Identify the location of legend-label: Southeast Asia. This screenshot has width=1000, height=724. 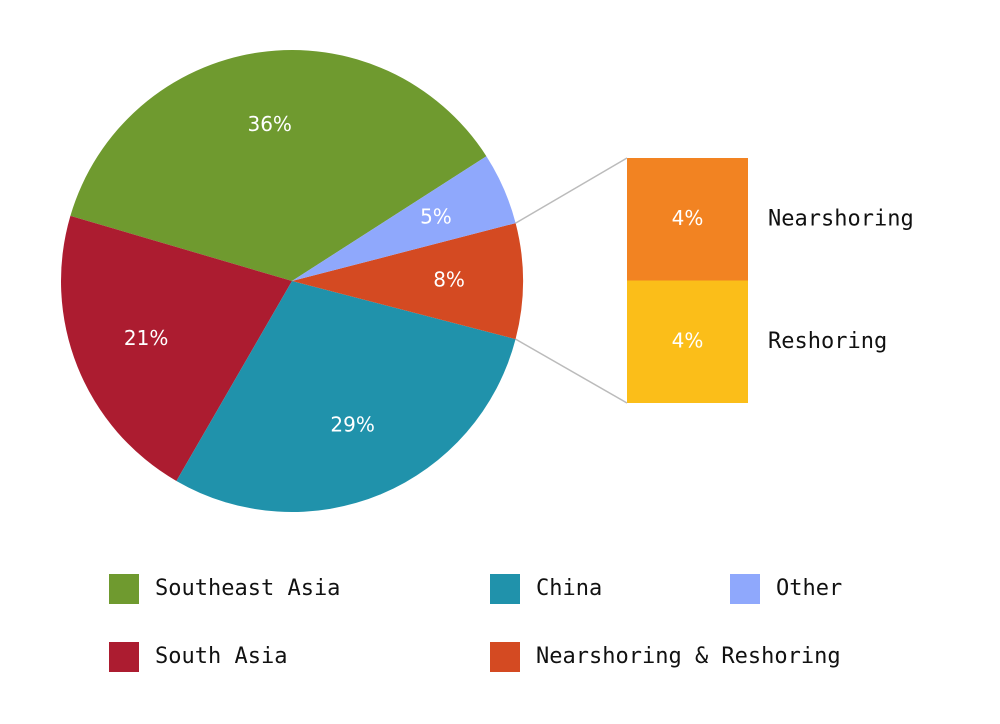
(247, 588).